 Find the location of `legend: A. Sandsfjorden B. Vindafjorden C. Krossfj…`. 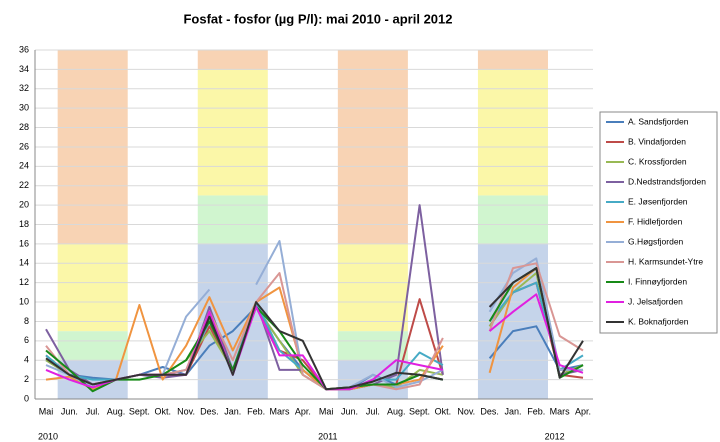

legend: A. Sandsfjorden B. Vindafjorden C. Krossfj… is located at coordinates (658, 222).